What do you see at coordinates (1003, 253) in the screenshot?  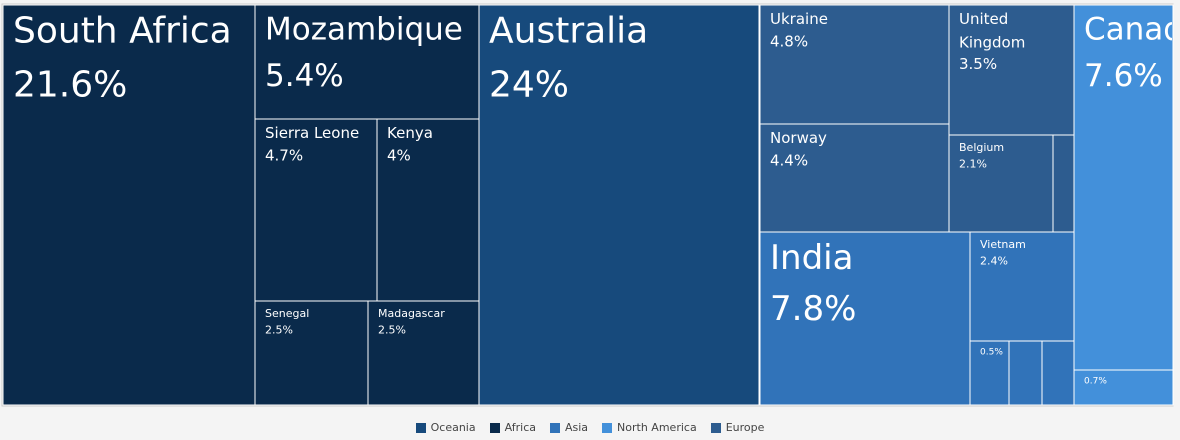 I see `tile-labels: Vietnam 2.4%` at bounding box center [1003, 253].